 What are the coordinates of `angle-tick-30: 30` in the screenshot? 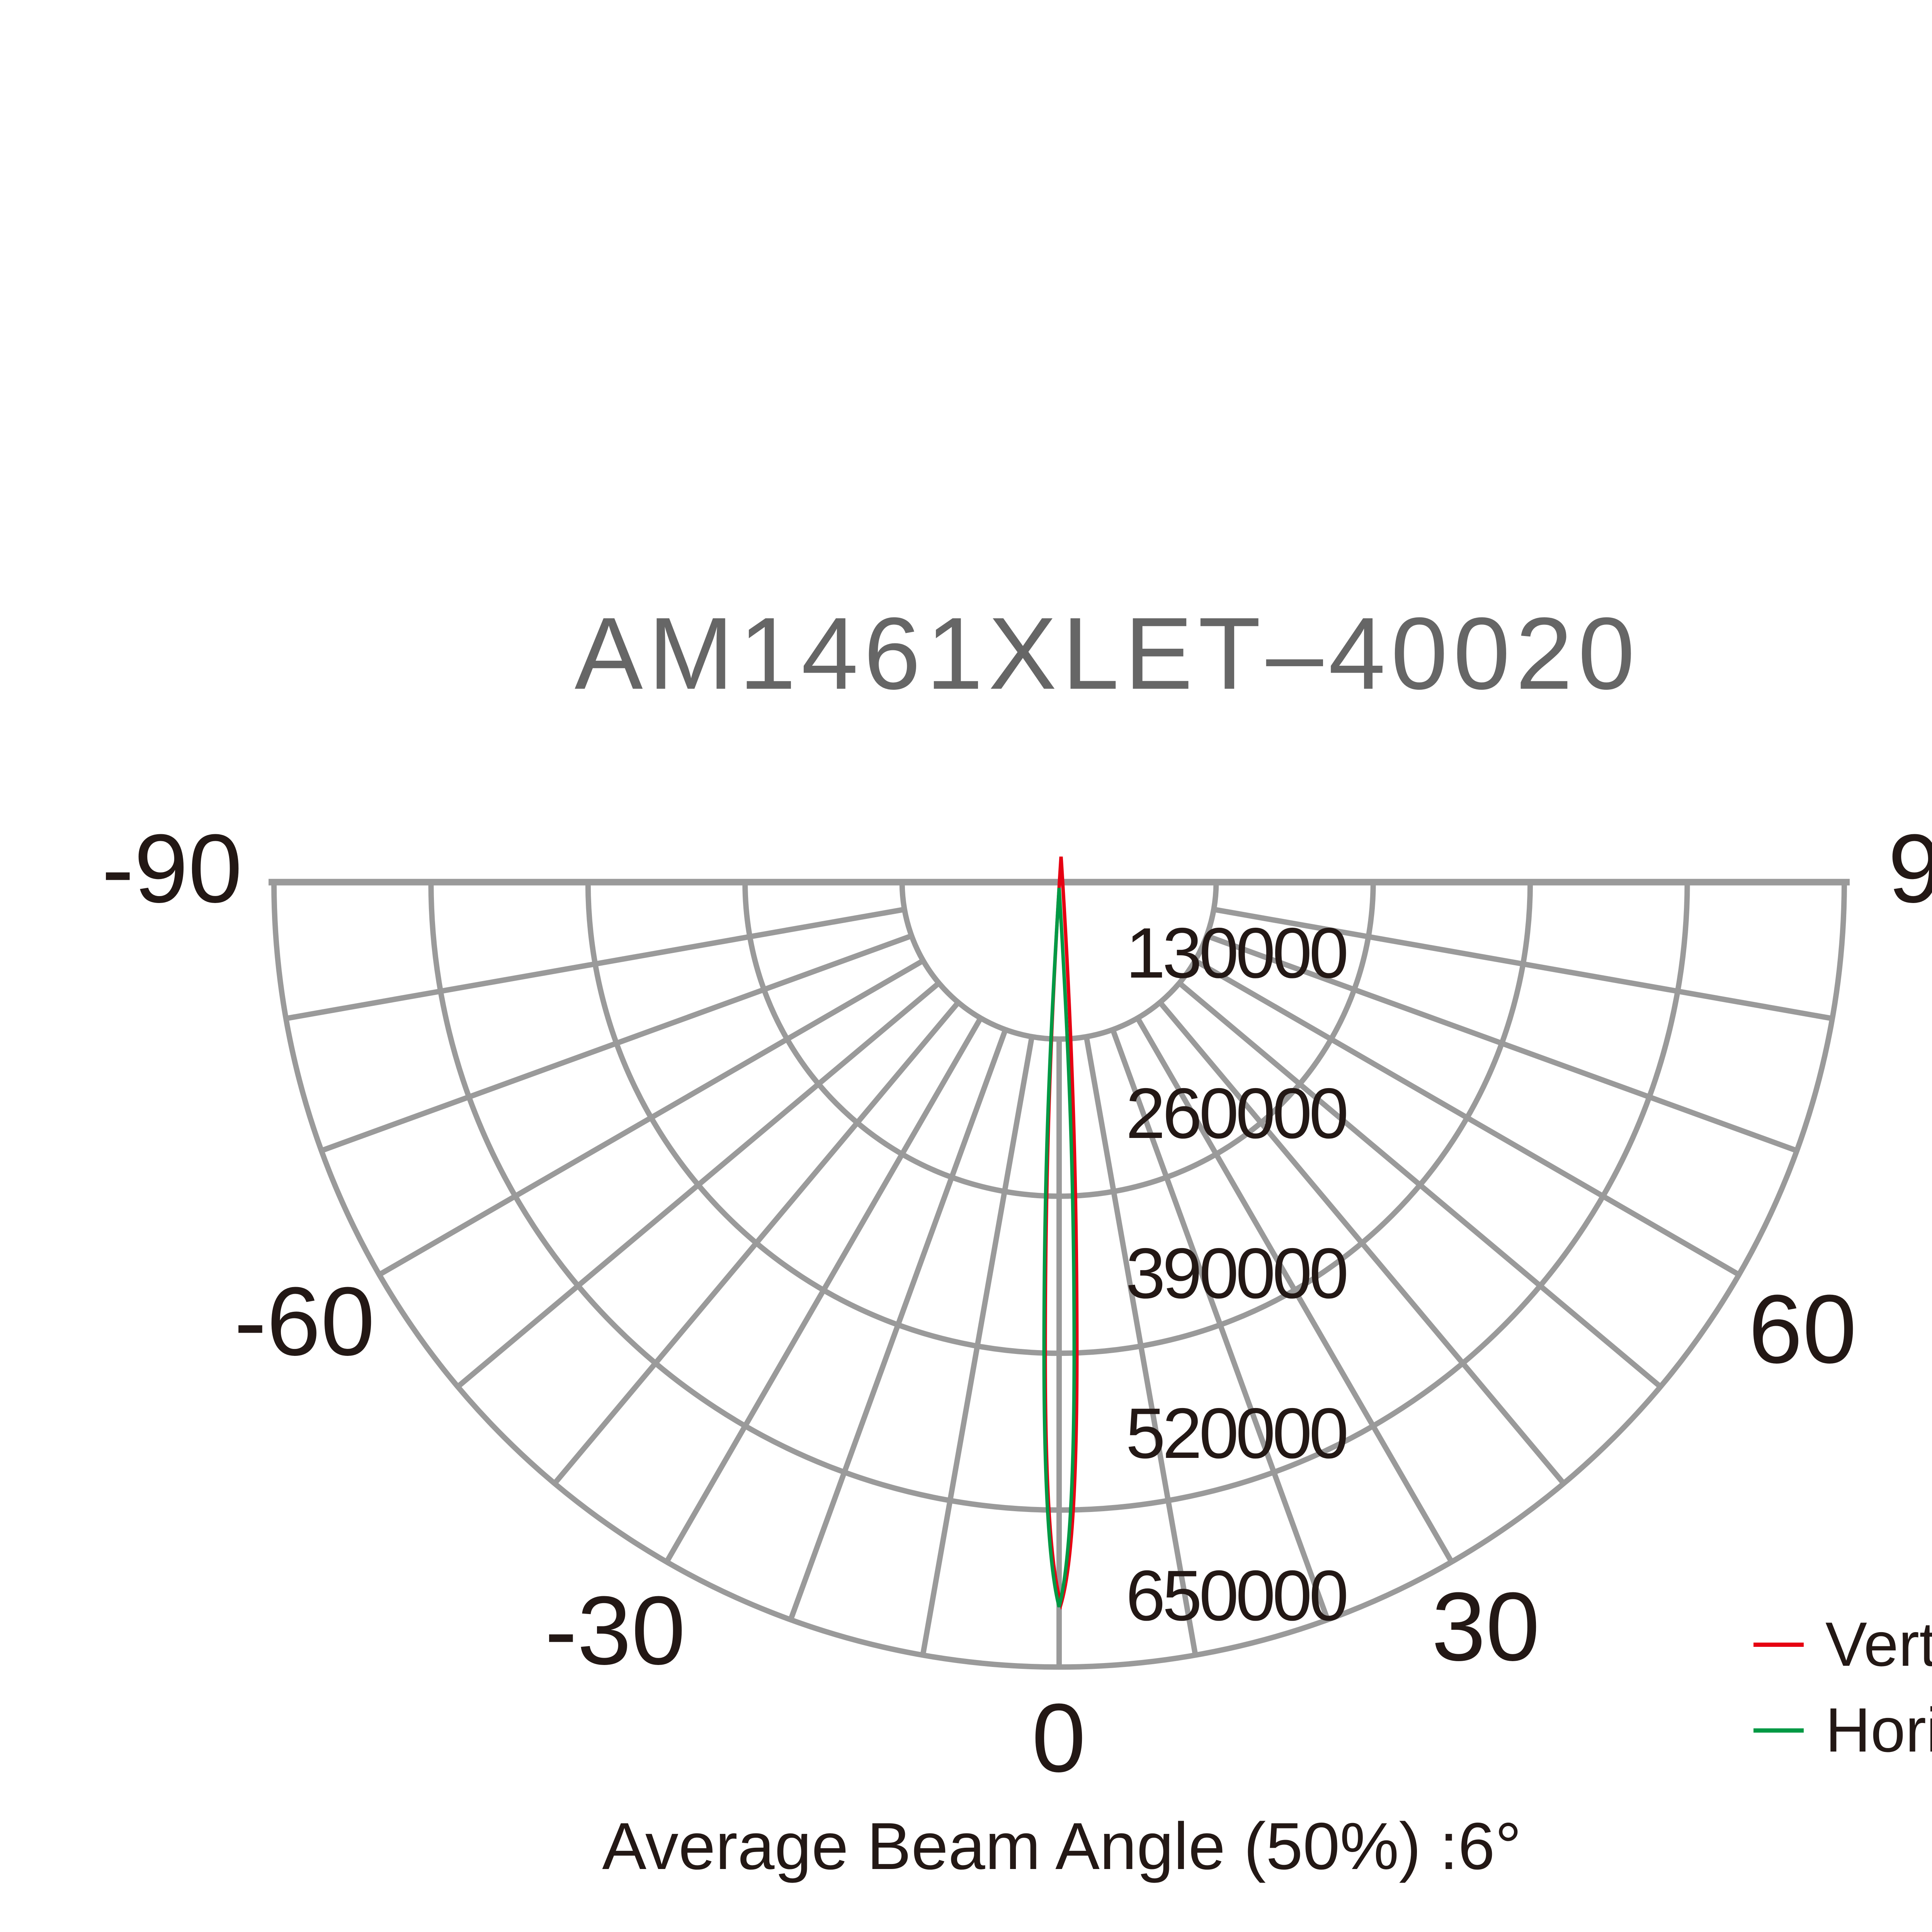 It's located at (1485, 1627).